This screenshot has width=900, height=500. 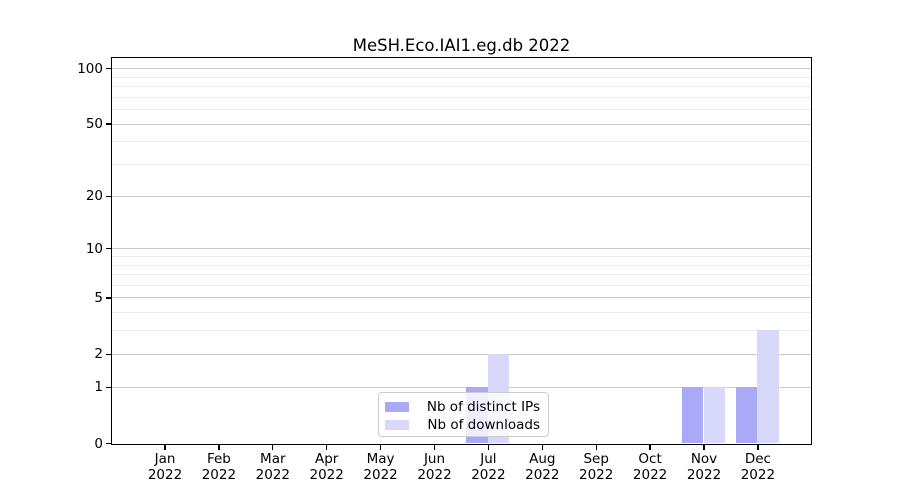 I want to click on x-tick-month: Dec, so click(x=757, y=459).